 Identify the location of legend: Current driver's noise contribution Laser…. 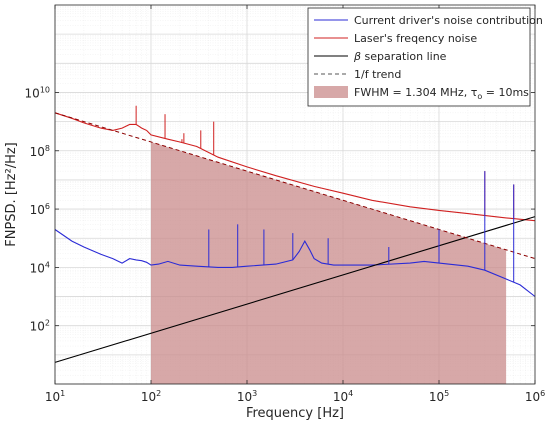
(425, 57).